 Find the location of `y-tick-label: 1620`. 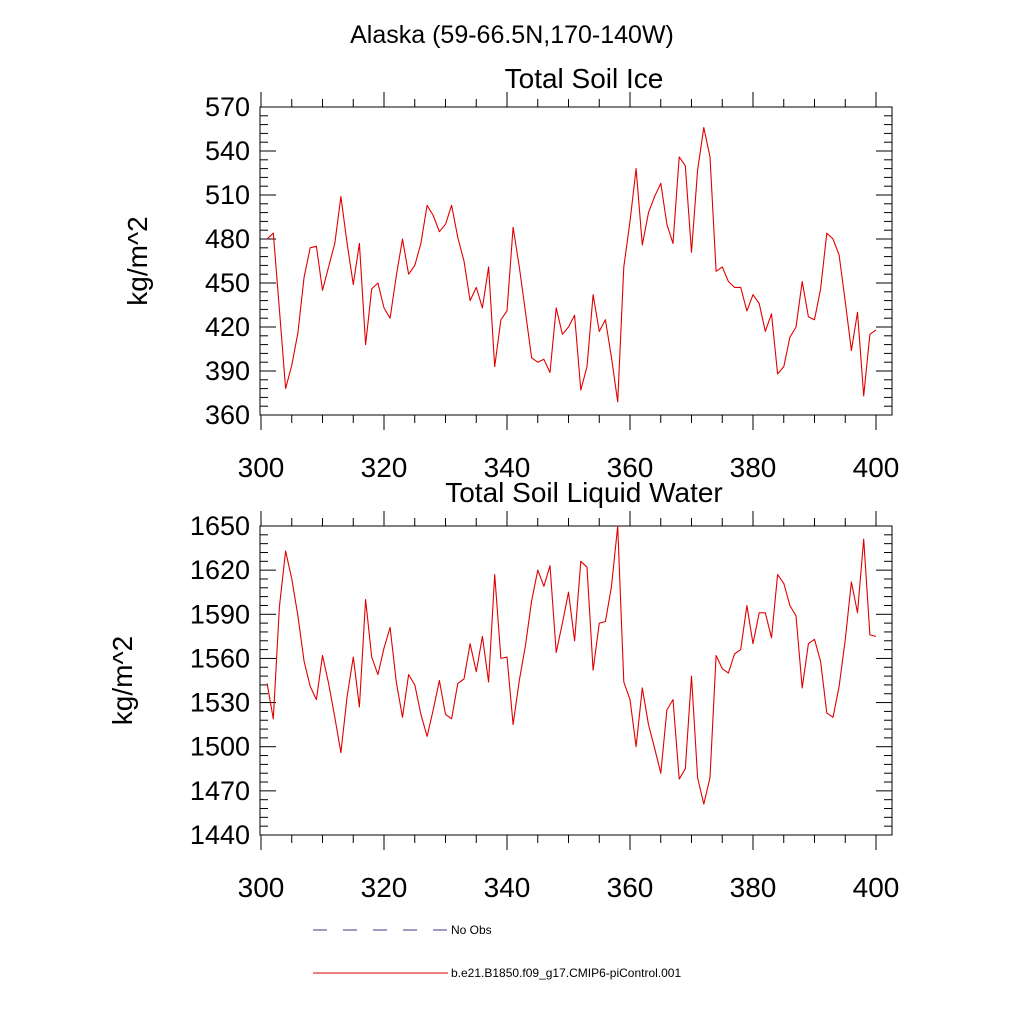

y-tick-label: 1620 is located at coordinates (220, 570).